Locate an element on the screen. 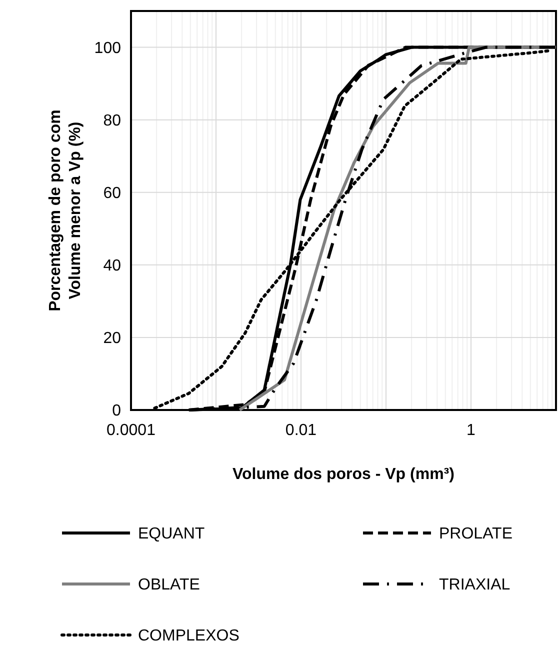 The image size is (558, 646). y-tick-label: 80 is located at coordinates (112, 121).